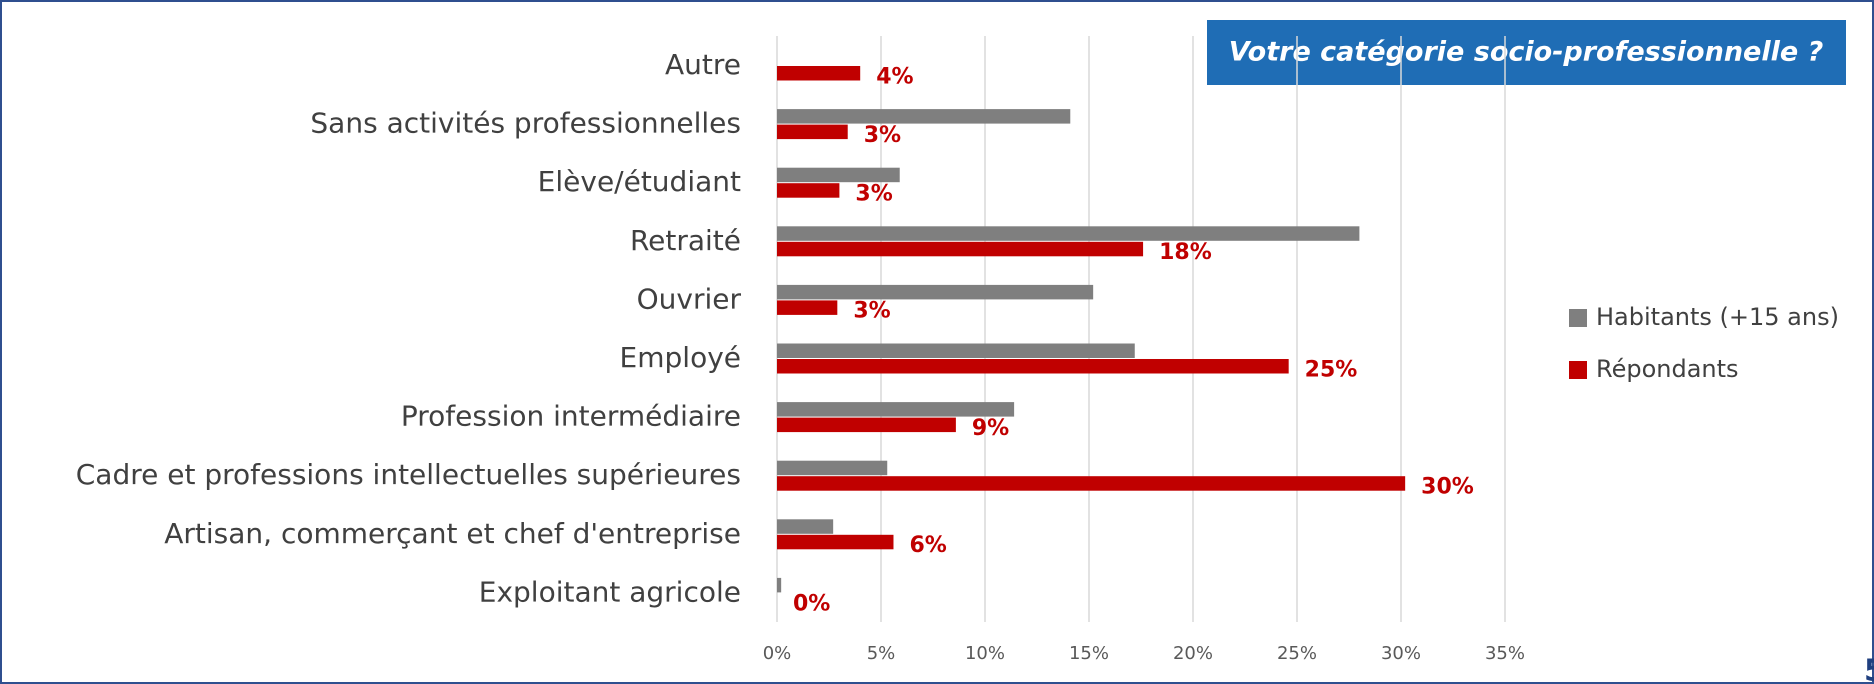  Describe the element at coordinates (894, 76) in the screenshot. I see `value-label: 4%` at that location.